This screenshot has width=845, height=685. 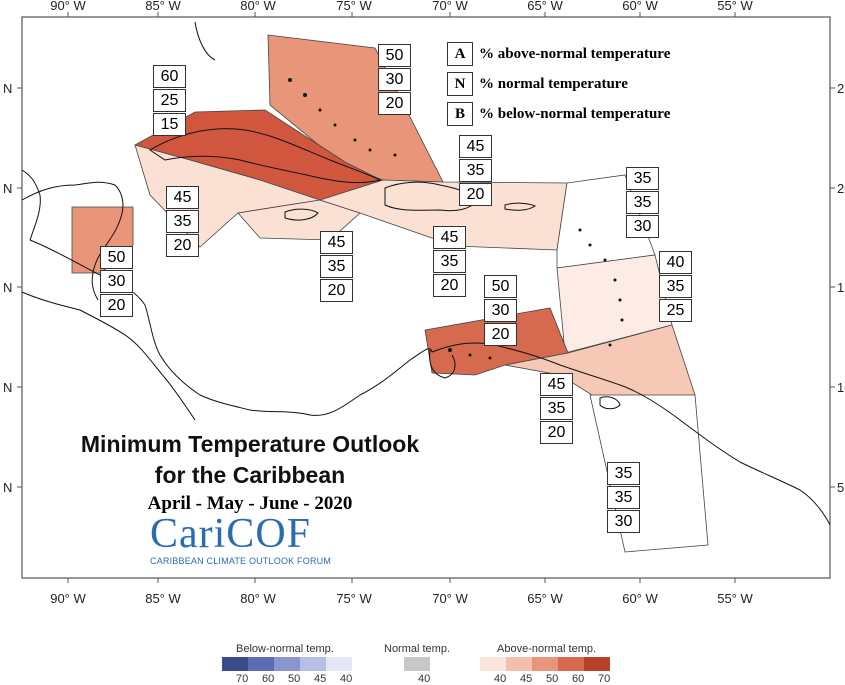 I want to click on below-scale-tick: 50, so click(x=294, y=679).